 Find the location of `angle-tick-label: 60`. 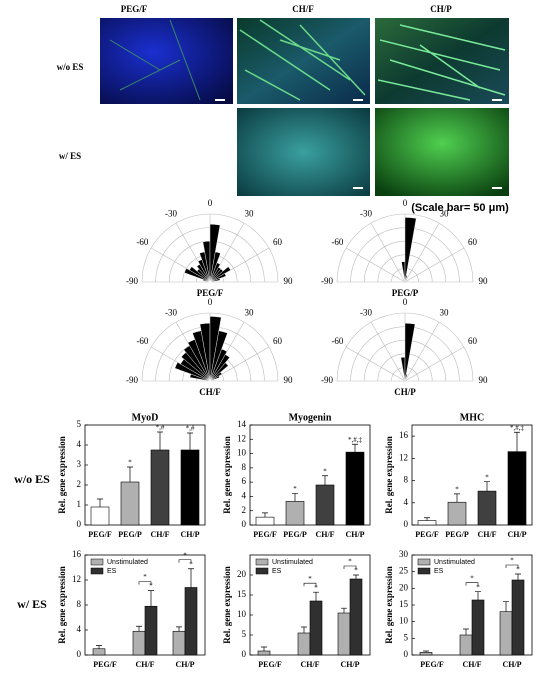

angle-tick-label: 60 is located at coordinates (278, 341).